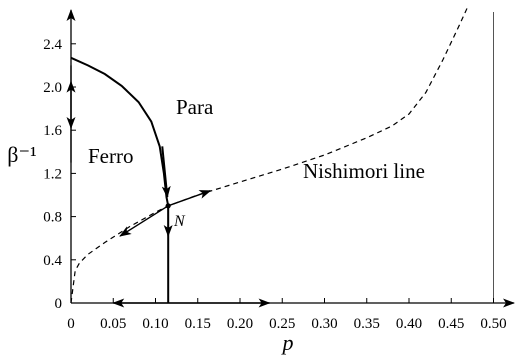 The image size is (519, 356). I want to click on x-tick-label: 0.05, so click(113, 324).